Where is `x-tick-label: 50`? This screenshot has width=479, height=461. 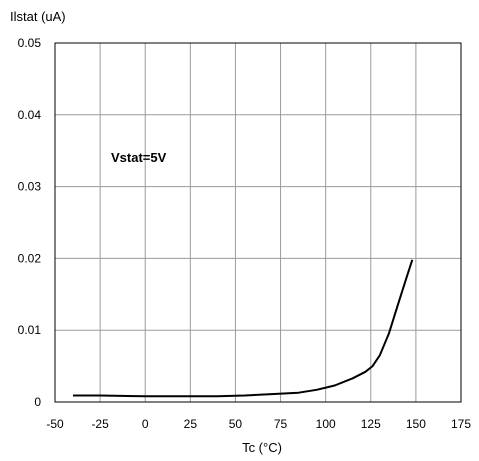 x-tick-label: 50 is located at coordinates (236, 424).